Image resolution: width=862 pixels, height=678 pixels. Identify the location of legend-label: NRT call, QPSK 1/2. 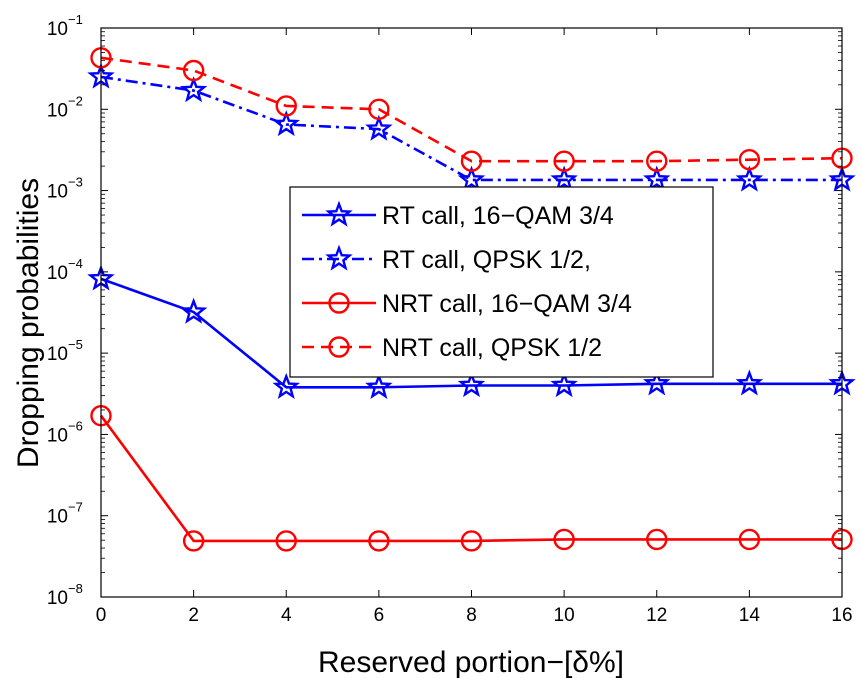
(492, 348).